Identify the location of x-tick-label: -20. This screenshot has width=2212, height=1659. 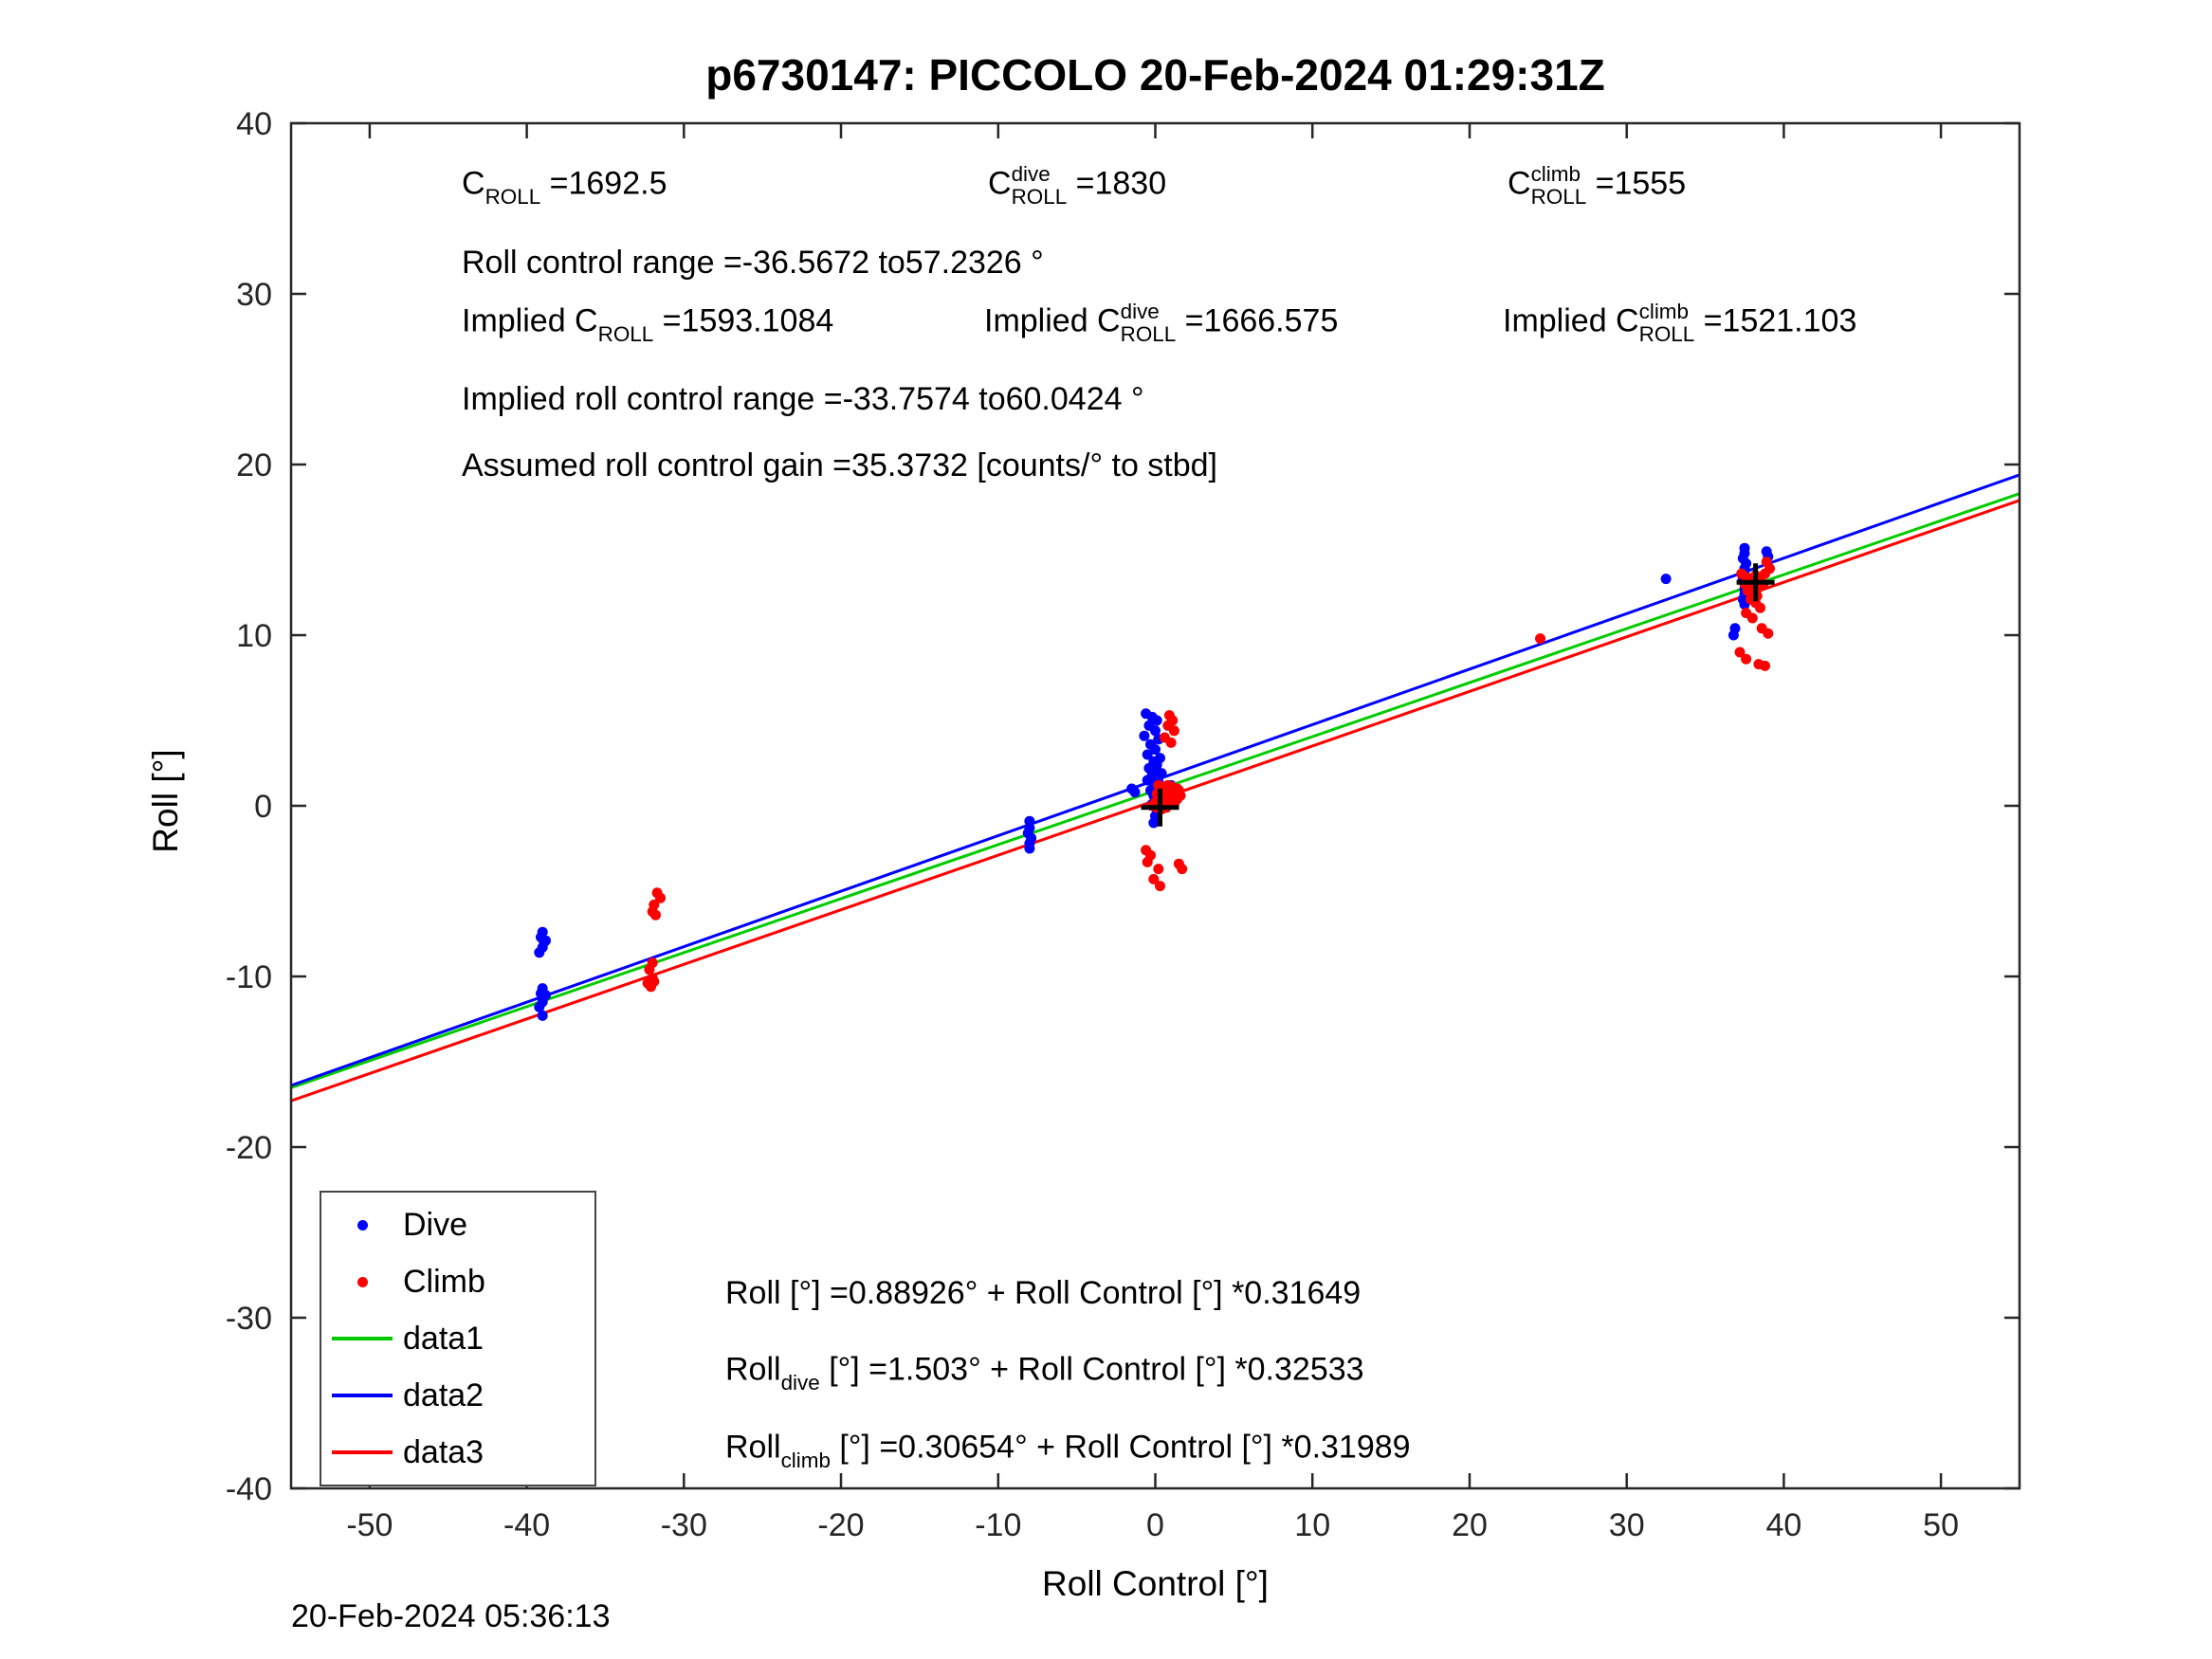
(840, 1525).